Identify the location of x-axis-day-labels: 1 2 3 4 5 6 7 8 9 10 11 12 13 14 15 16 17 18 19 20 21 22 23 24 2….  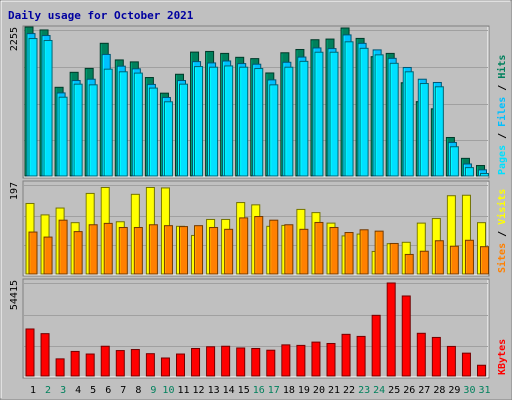
(260, 390).